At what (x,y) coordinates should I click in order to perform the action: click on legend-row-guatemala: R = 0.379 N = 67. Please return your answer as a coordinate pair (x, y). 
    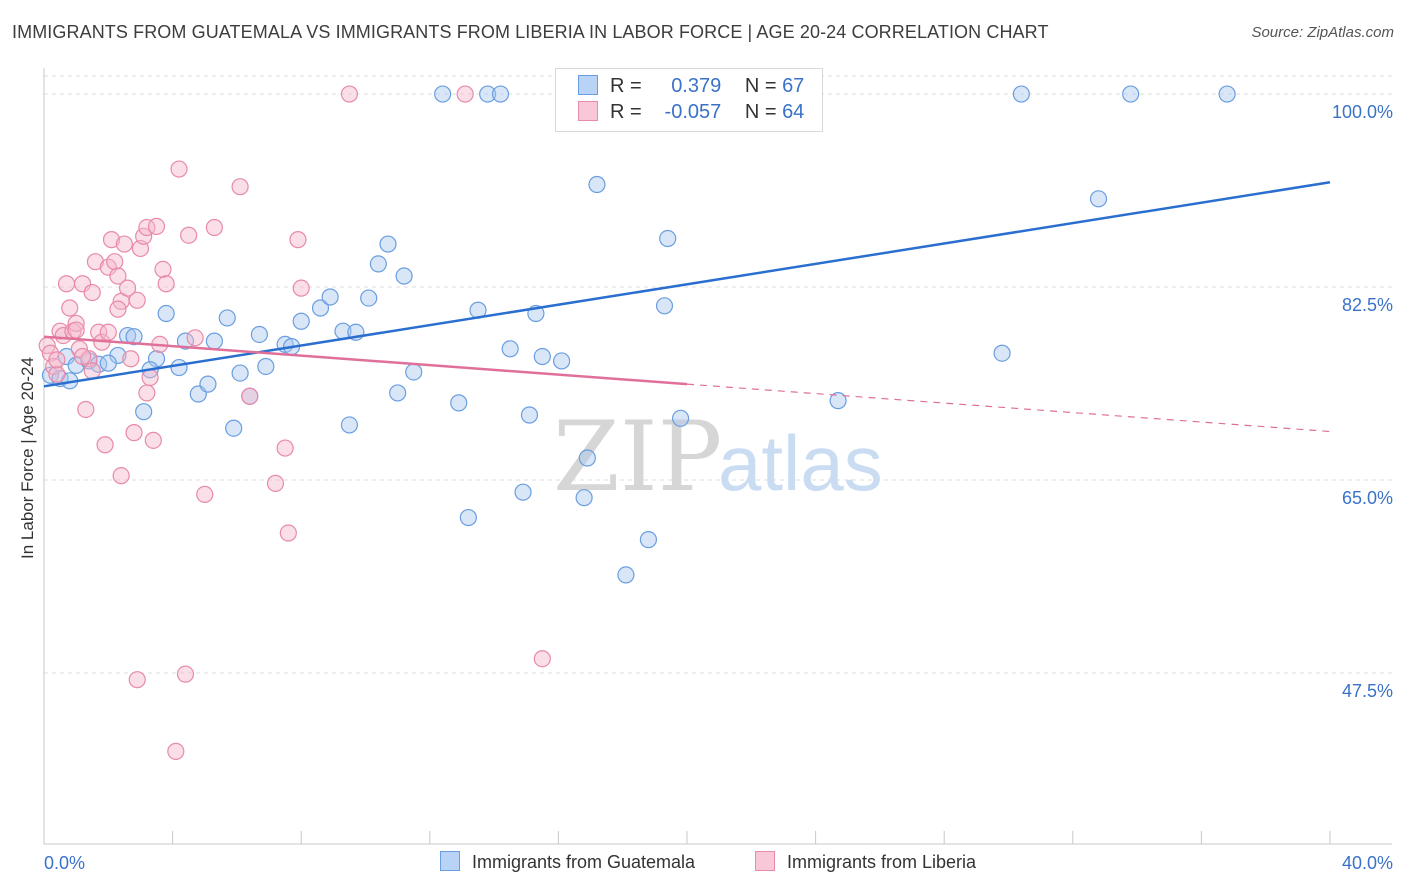
    Looking at the image, I should click on (691, 88).